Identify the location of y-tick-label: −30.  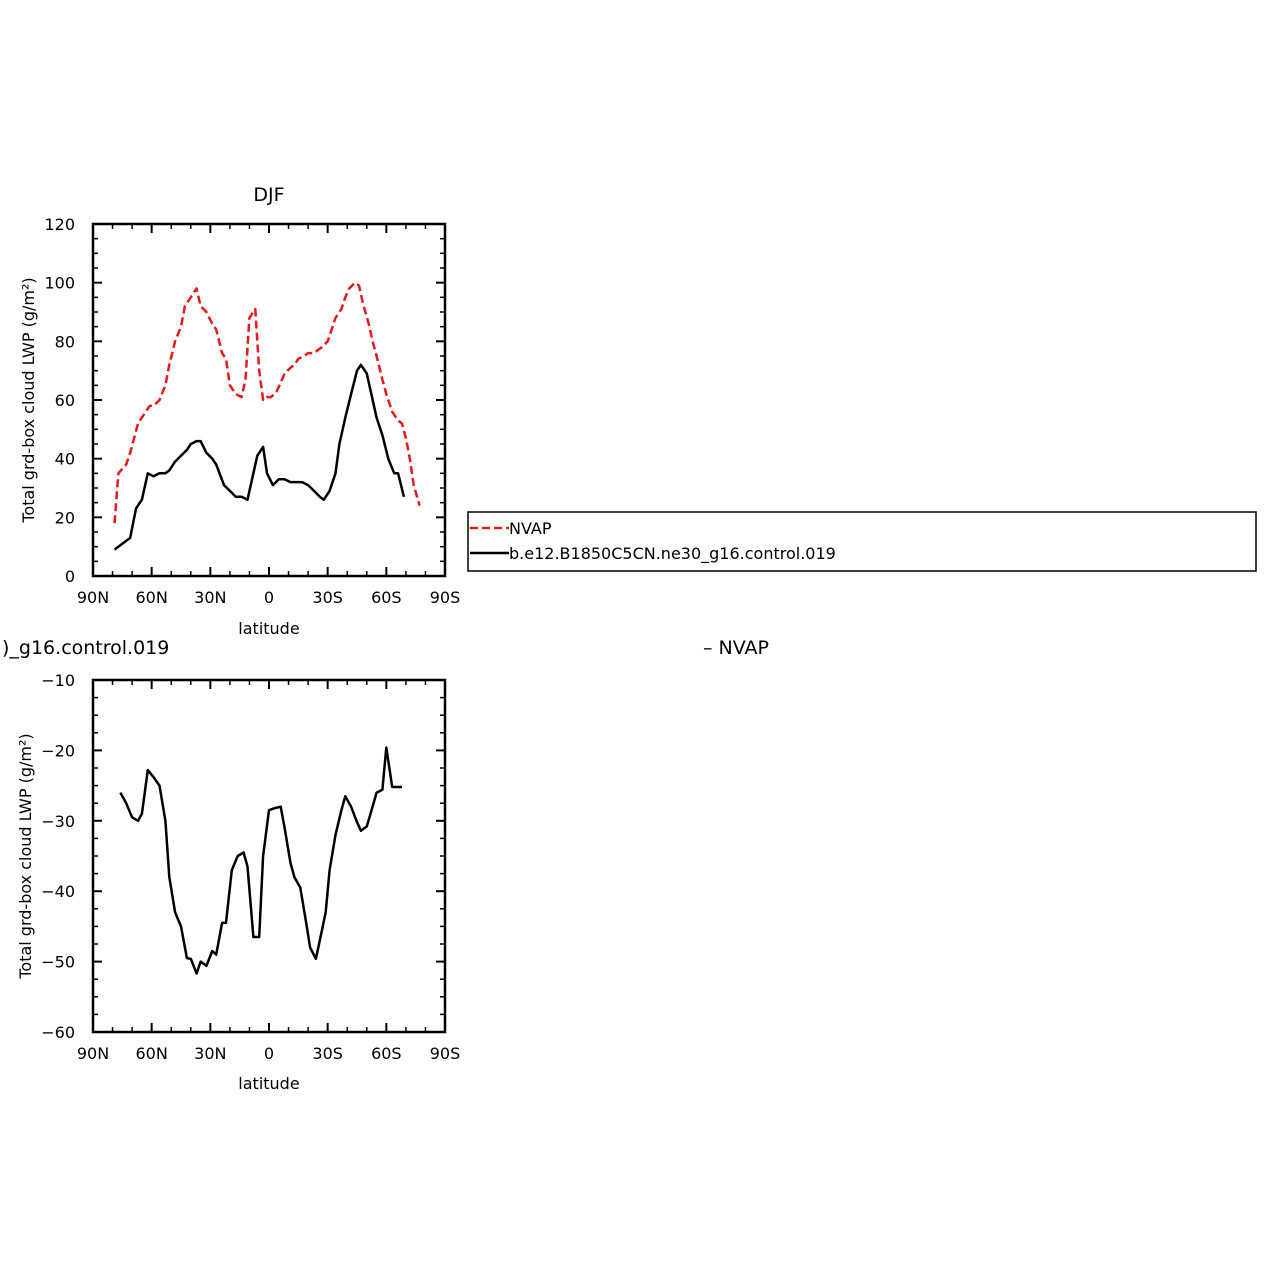
(58, 821).